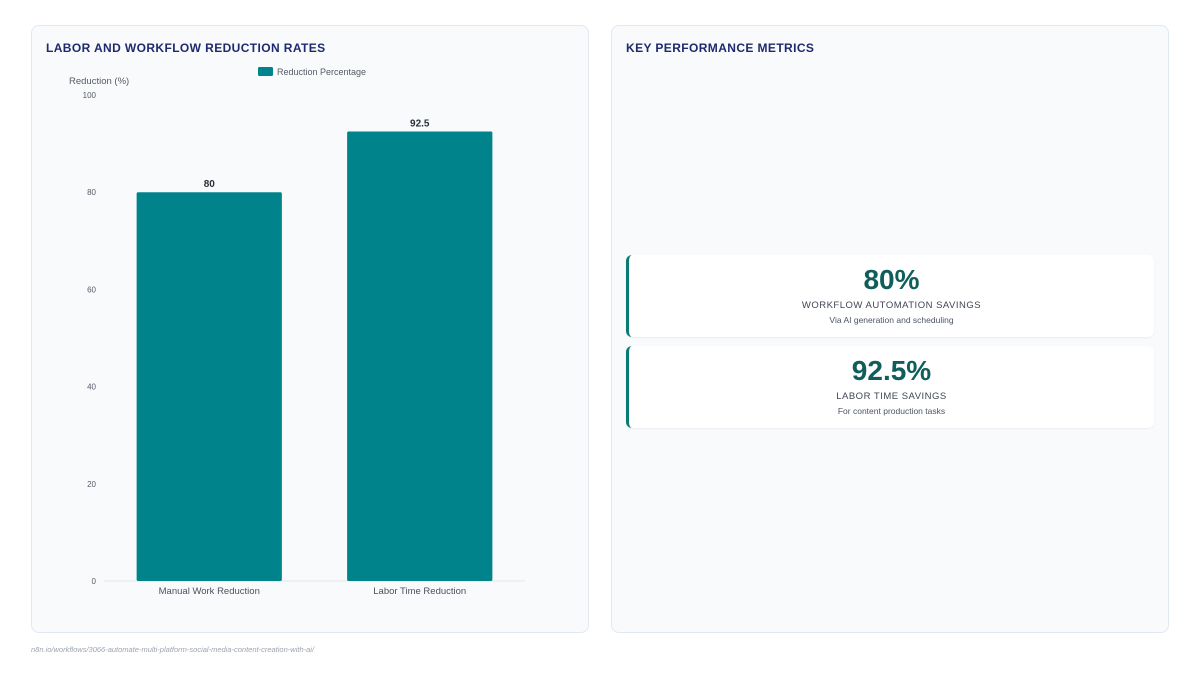 Image resolution: width=1200 pixels, height=675 pixels. I want to click on metrics-title: KEY PERFORMANCE METRICS, so click(720, 48).